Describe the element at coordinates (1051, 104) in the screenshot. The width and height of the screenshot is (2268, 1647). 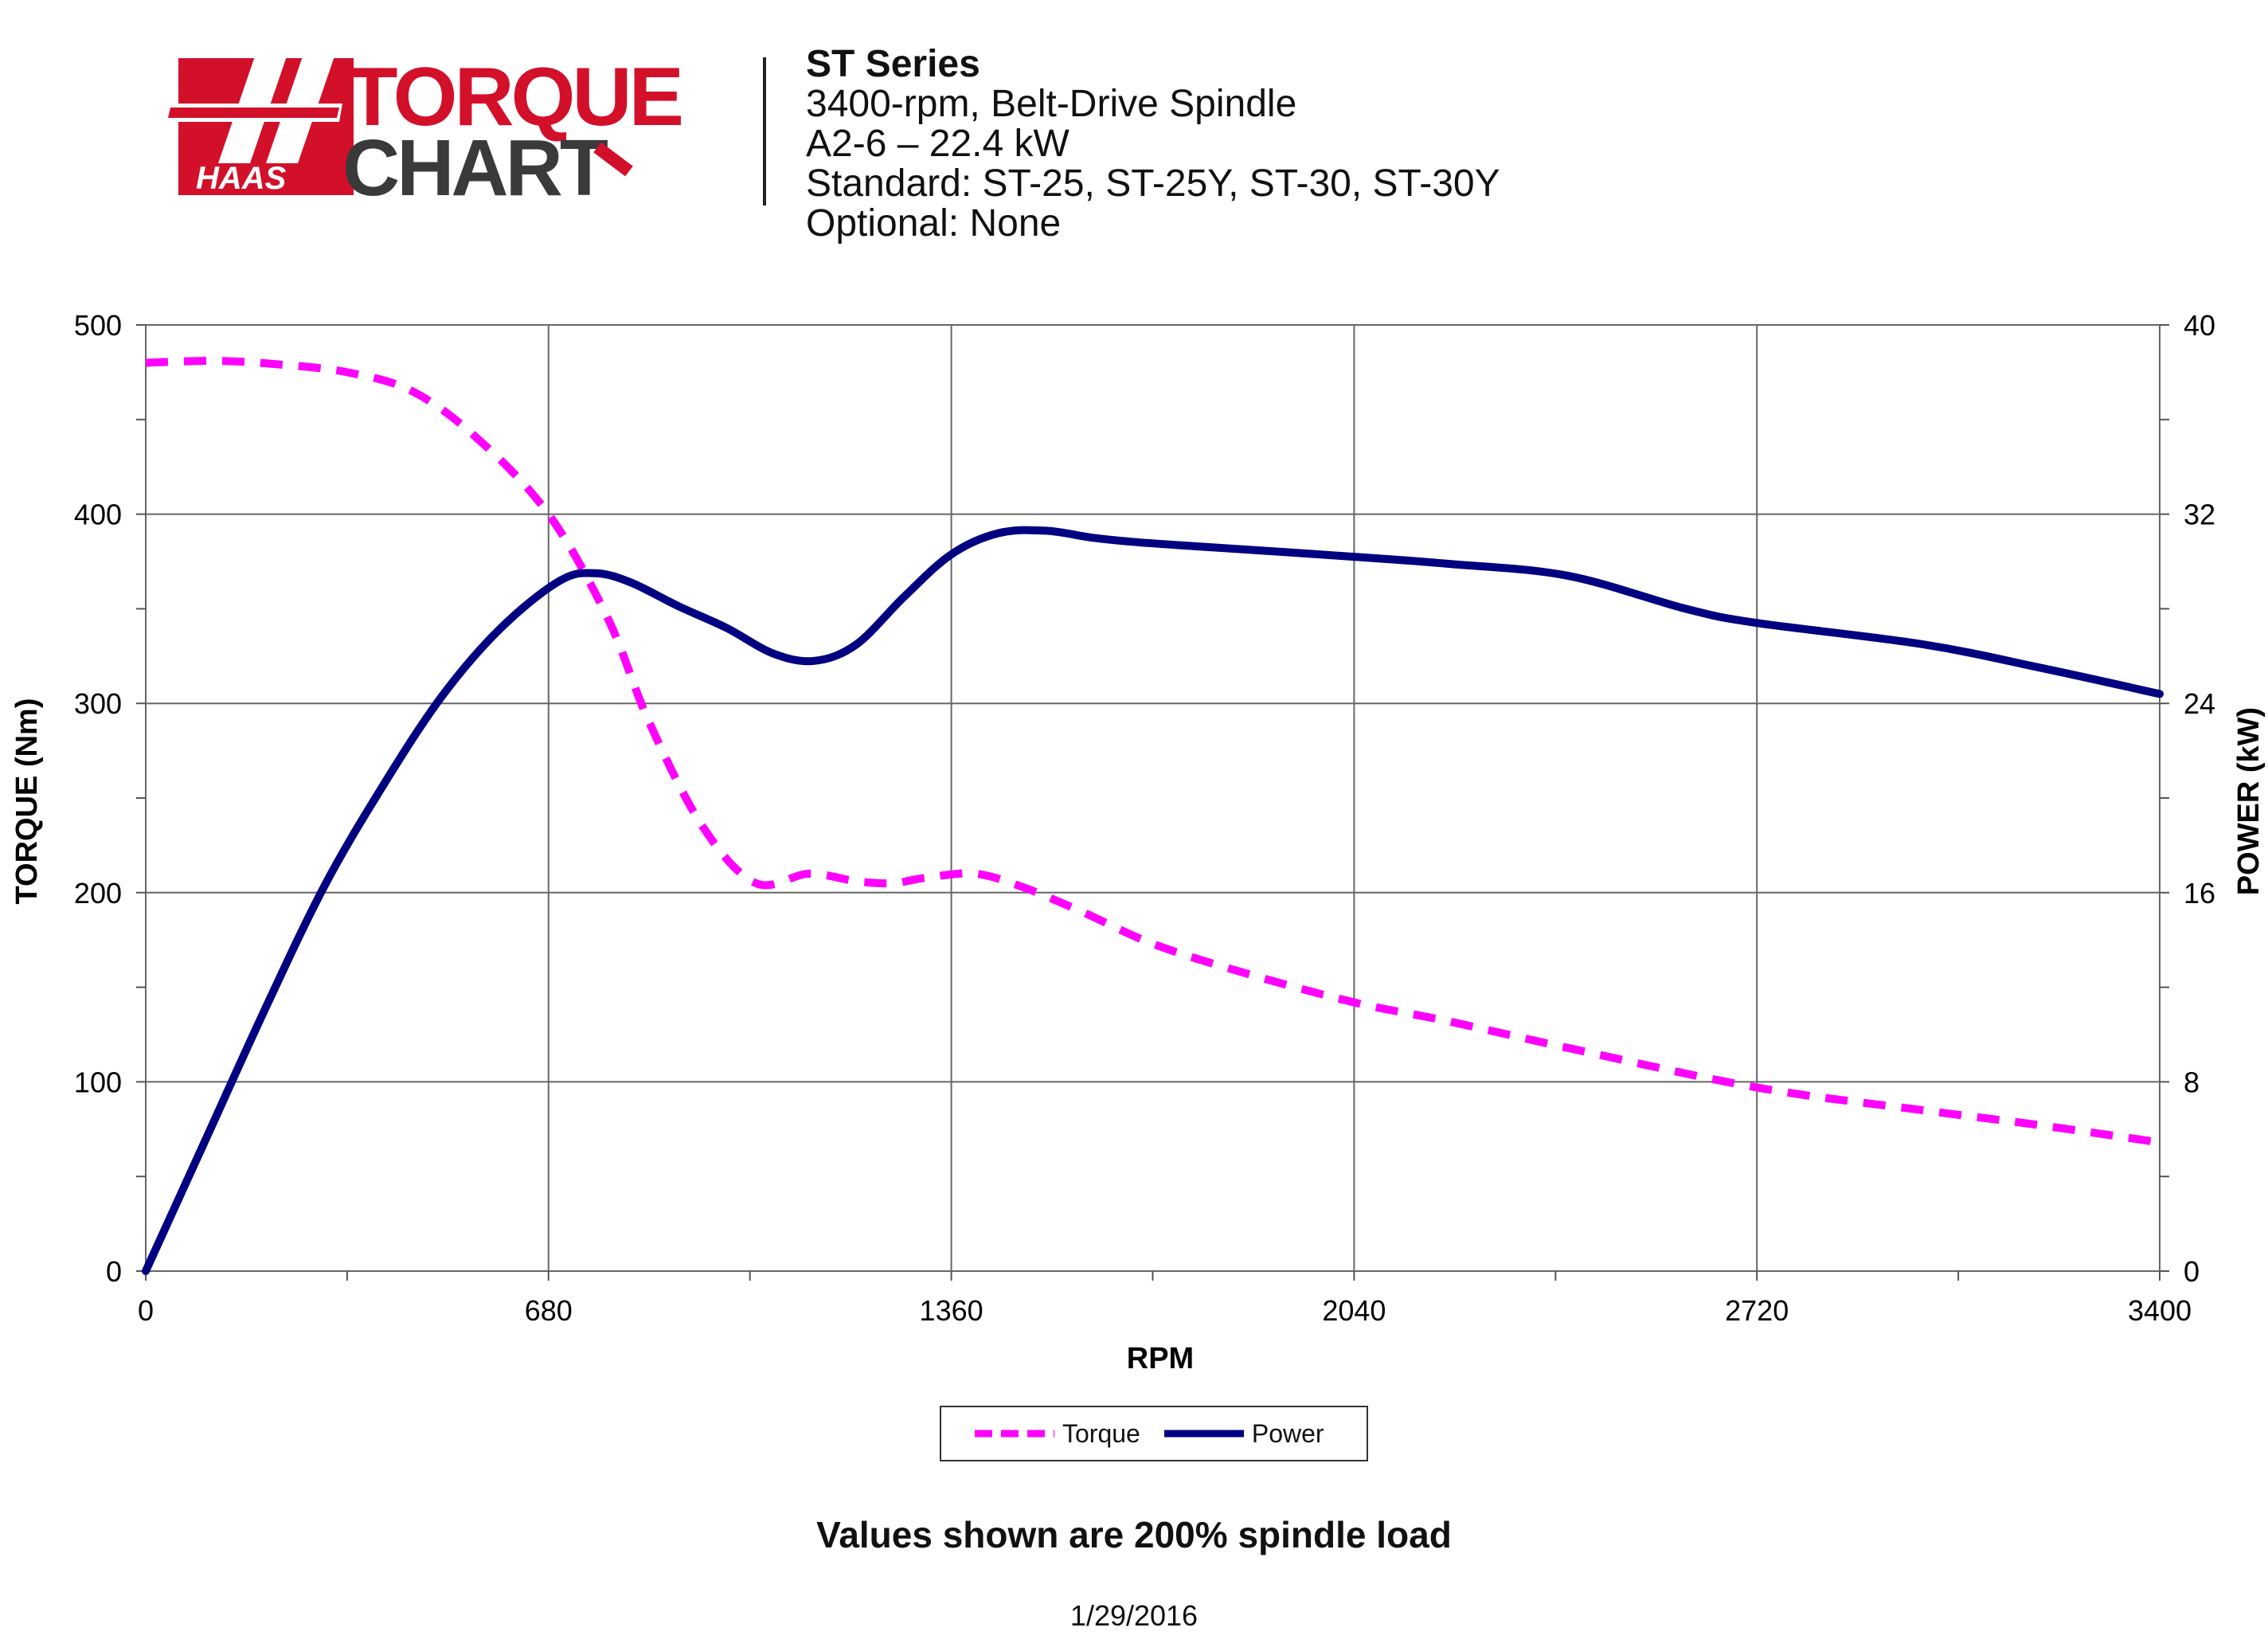
I see `header-line-rpm: 3400-rpm, Belt-Drive Spindle` at that location.